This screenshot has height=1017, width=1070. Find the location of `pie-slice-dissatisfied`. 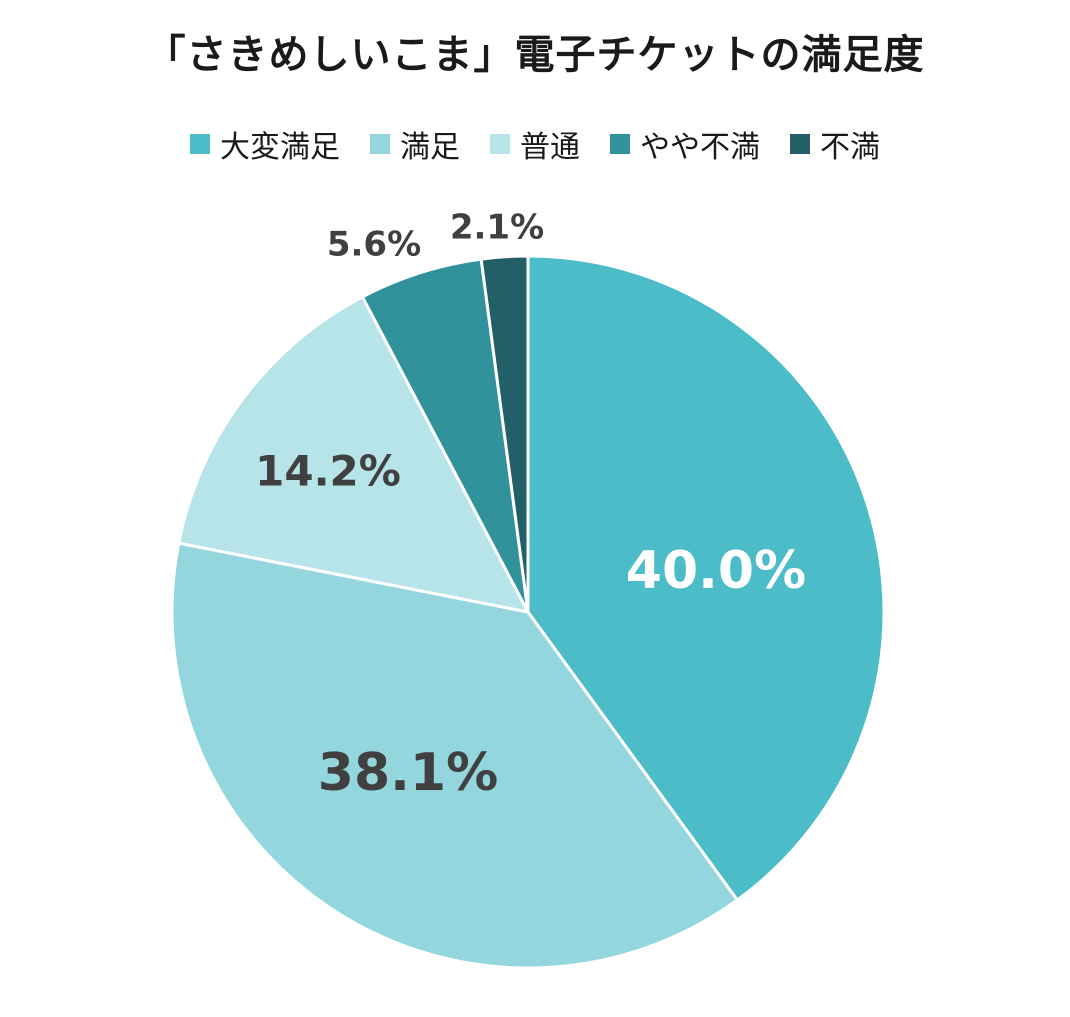

pie-slice-dissatisfied is located at coordinates (504, 434).